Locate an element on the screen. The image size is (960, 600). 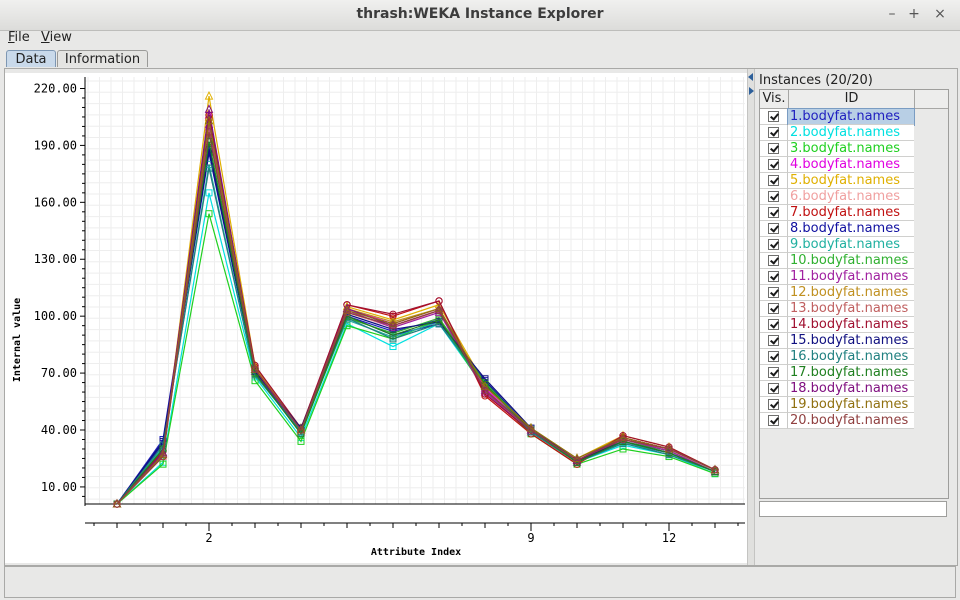
y-tick-label: 190.00 is located at coordinates (55, 145).